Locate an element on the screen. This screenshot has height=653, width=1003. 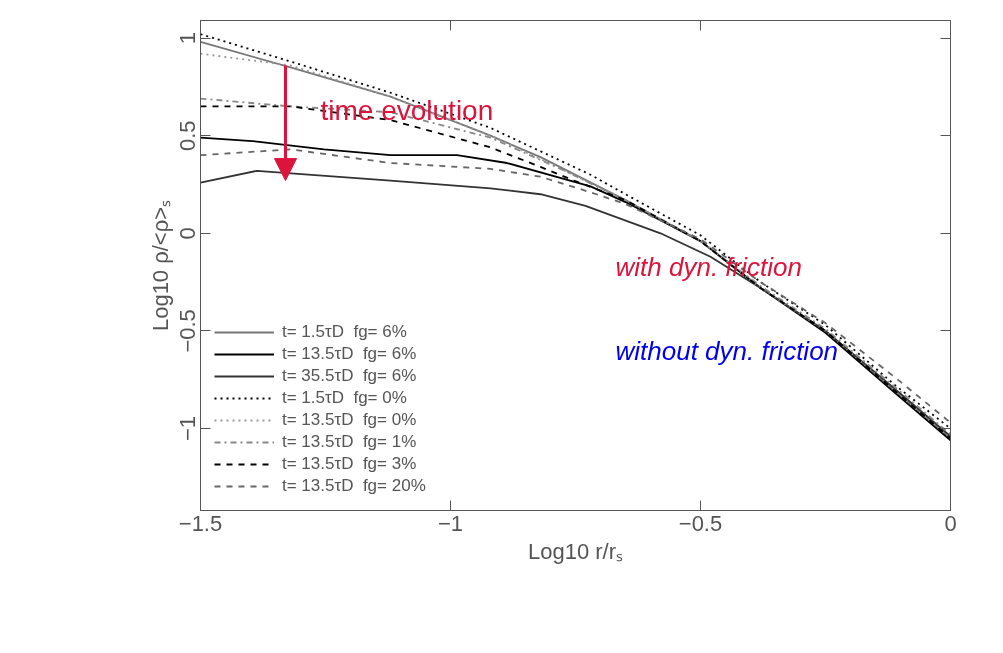
x-tick-label: 0 is located at coordinates (950, 523).